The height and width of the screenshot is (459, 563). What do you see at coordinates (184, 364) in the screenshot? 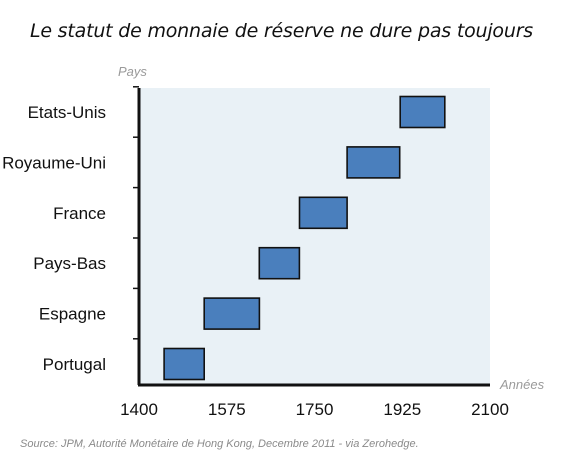
I see `bar-portugal` at bounding box center [184, 364].